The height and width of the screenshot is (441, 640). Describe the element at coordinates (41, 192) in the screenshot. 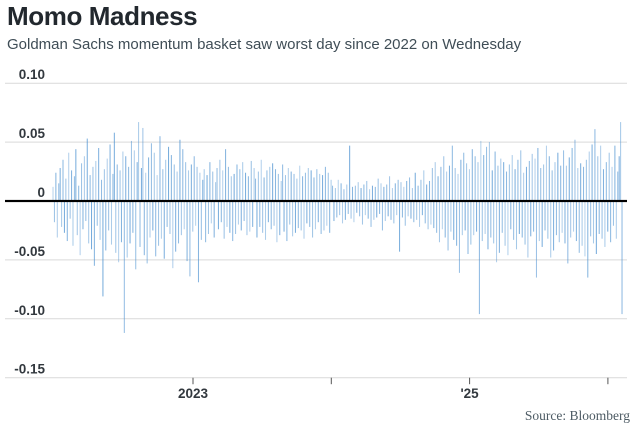

I see `y-axis-label: 0` at that location.